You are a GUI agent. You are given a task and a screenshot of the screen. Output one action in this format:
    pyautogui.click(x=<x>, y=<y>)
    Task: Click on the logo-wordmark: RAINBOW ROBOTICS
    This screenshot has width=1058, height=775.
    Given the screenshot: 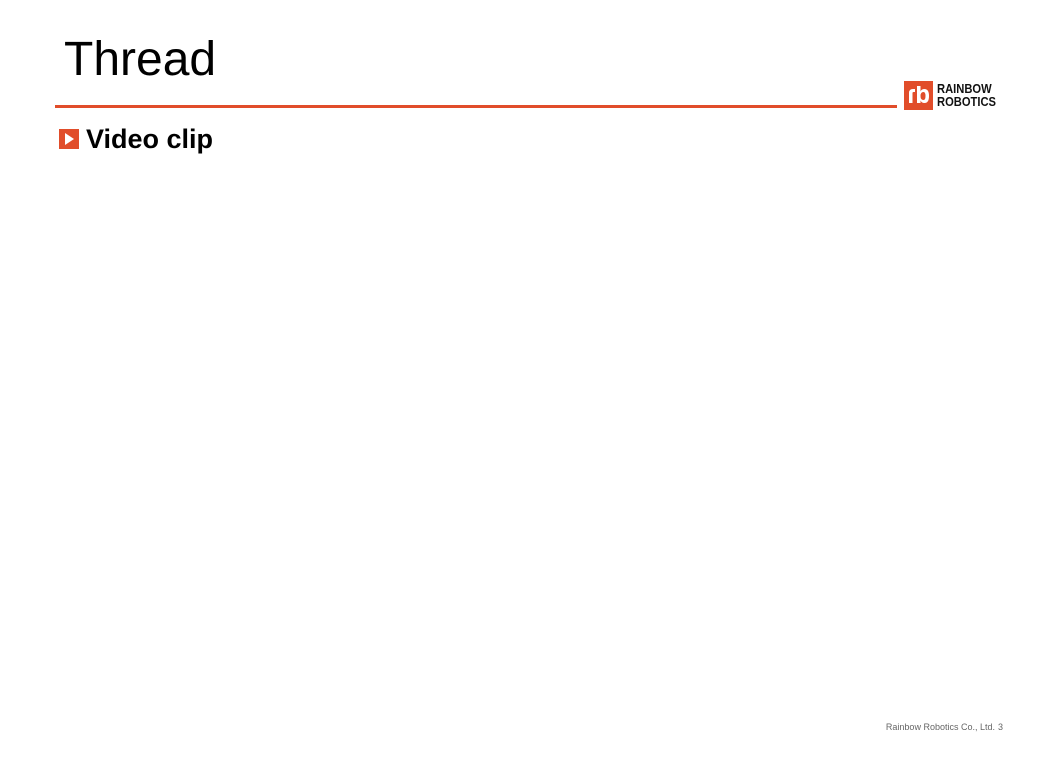 What is the action you would take?
    pyautogui.click(x=966, y=95)
    